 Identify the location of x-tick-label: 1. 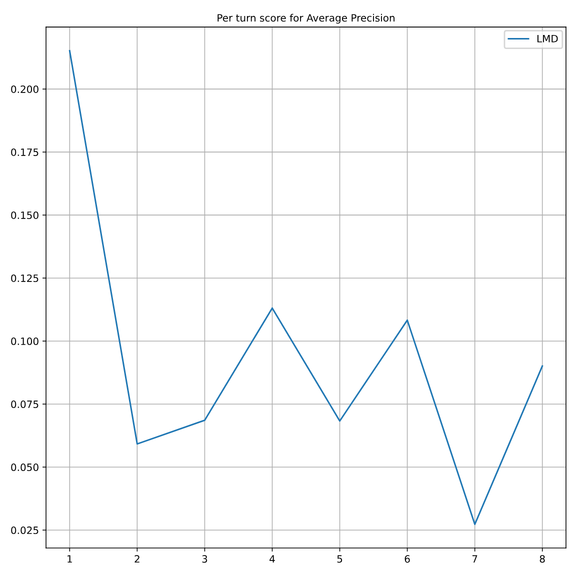
(70, 559).